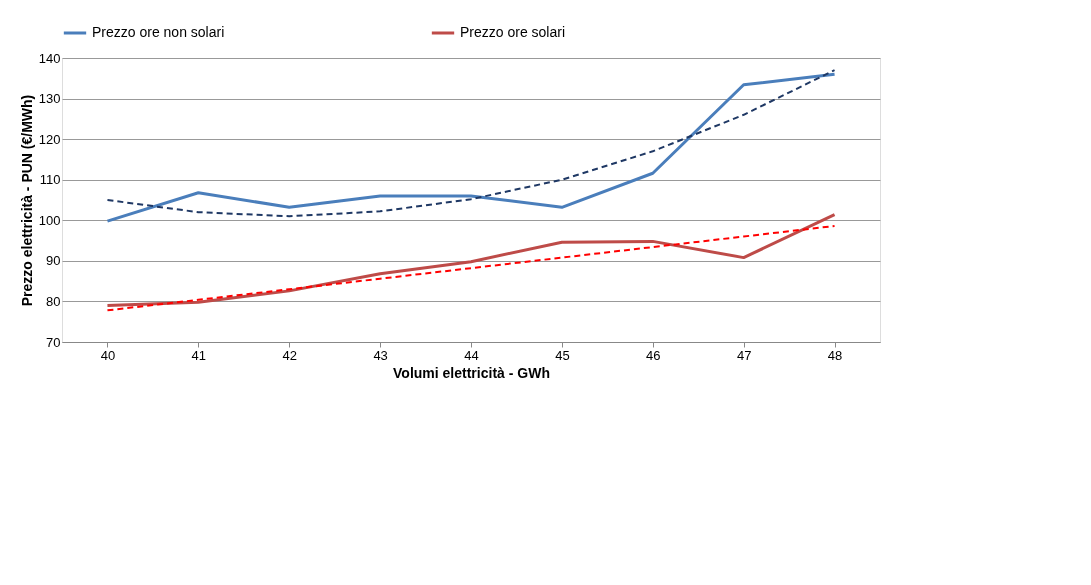  What do you see at coordinates (49, 99) in the screenshot?
I see `y-tick-label: 130` at bounding box center [49, 99].